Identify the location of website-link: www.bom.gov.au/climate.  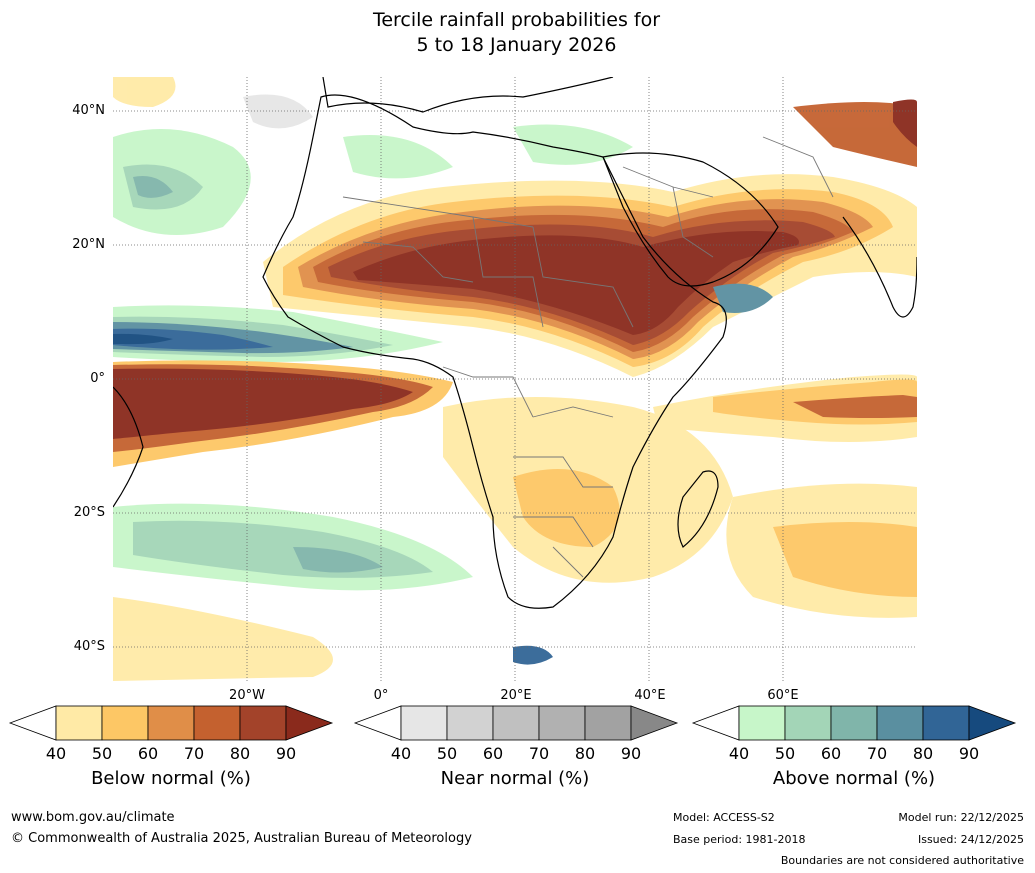
(93, 817).